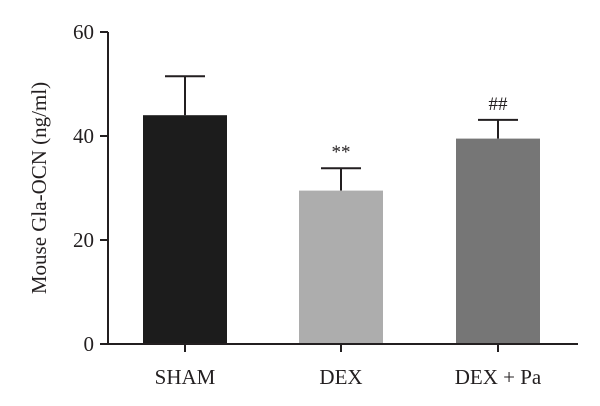 The image size is (600, 406). Describe the element at coordinates (499, 104) in the screenshot. I see `significance-label-2: ##` at that location.